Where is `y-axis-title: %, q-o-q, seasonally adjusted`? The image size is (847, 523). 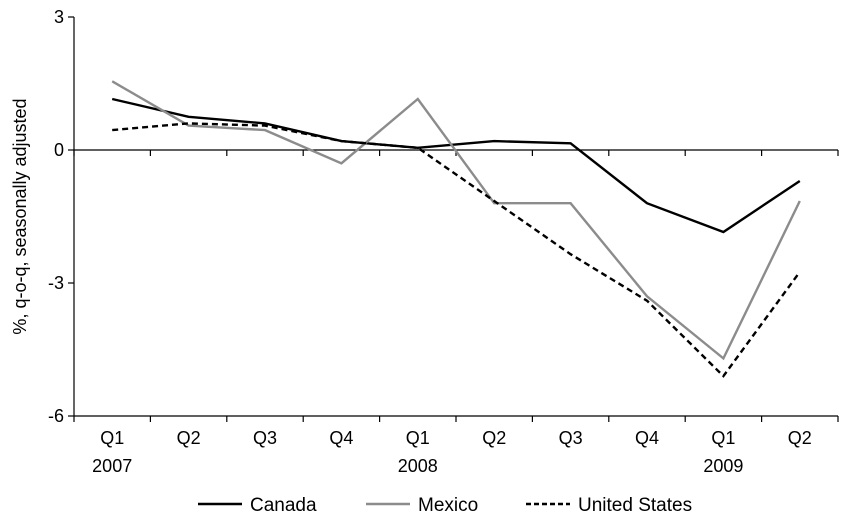
y-axis-title: %, q-o-q, seasonally adjusted is located at coordinates (20, 216).